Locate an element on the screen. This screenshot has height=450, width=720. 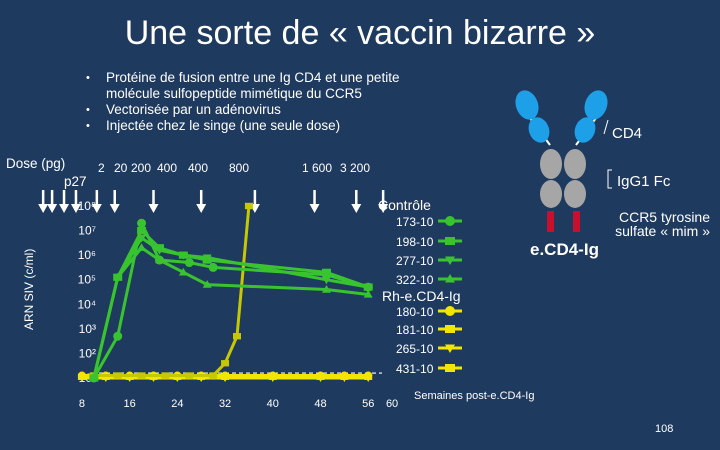
legend-item-label: 322-10 is located at coordinates (415, 280).